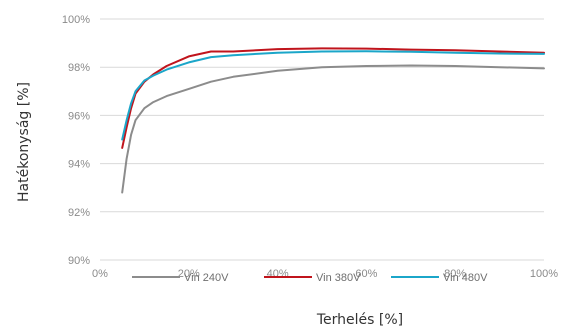 The height and width of the screenshot is (331, 562). Describe the element at coordinates (366, 274) in the screenshot. I see `x-tick-label: 60%` at that location.